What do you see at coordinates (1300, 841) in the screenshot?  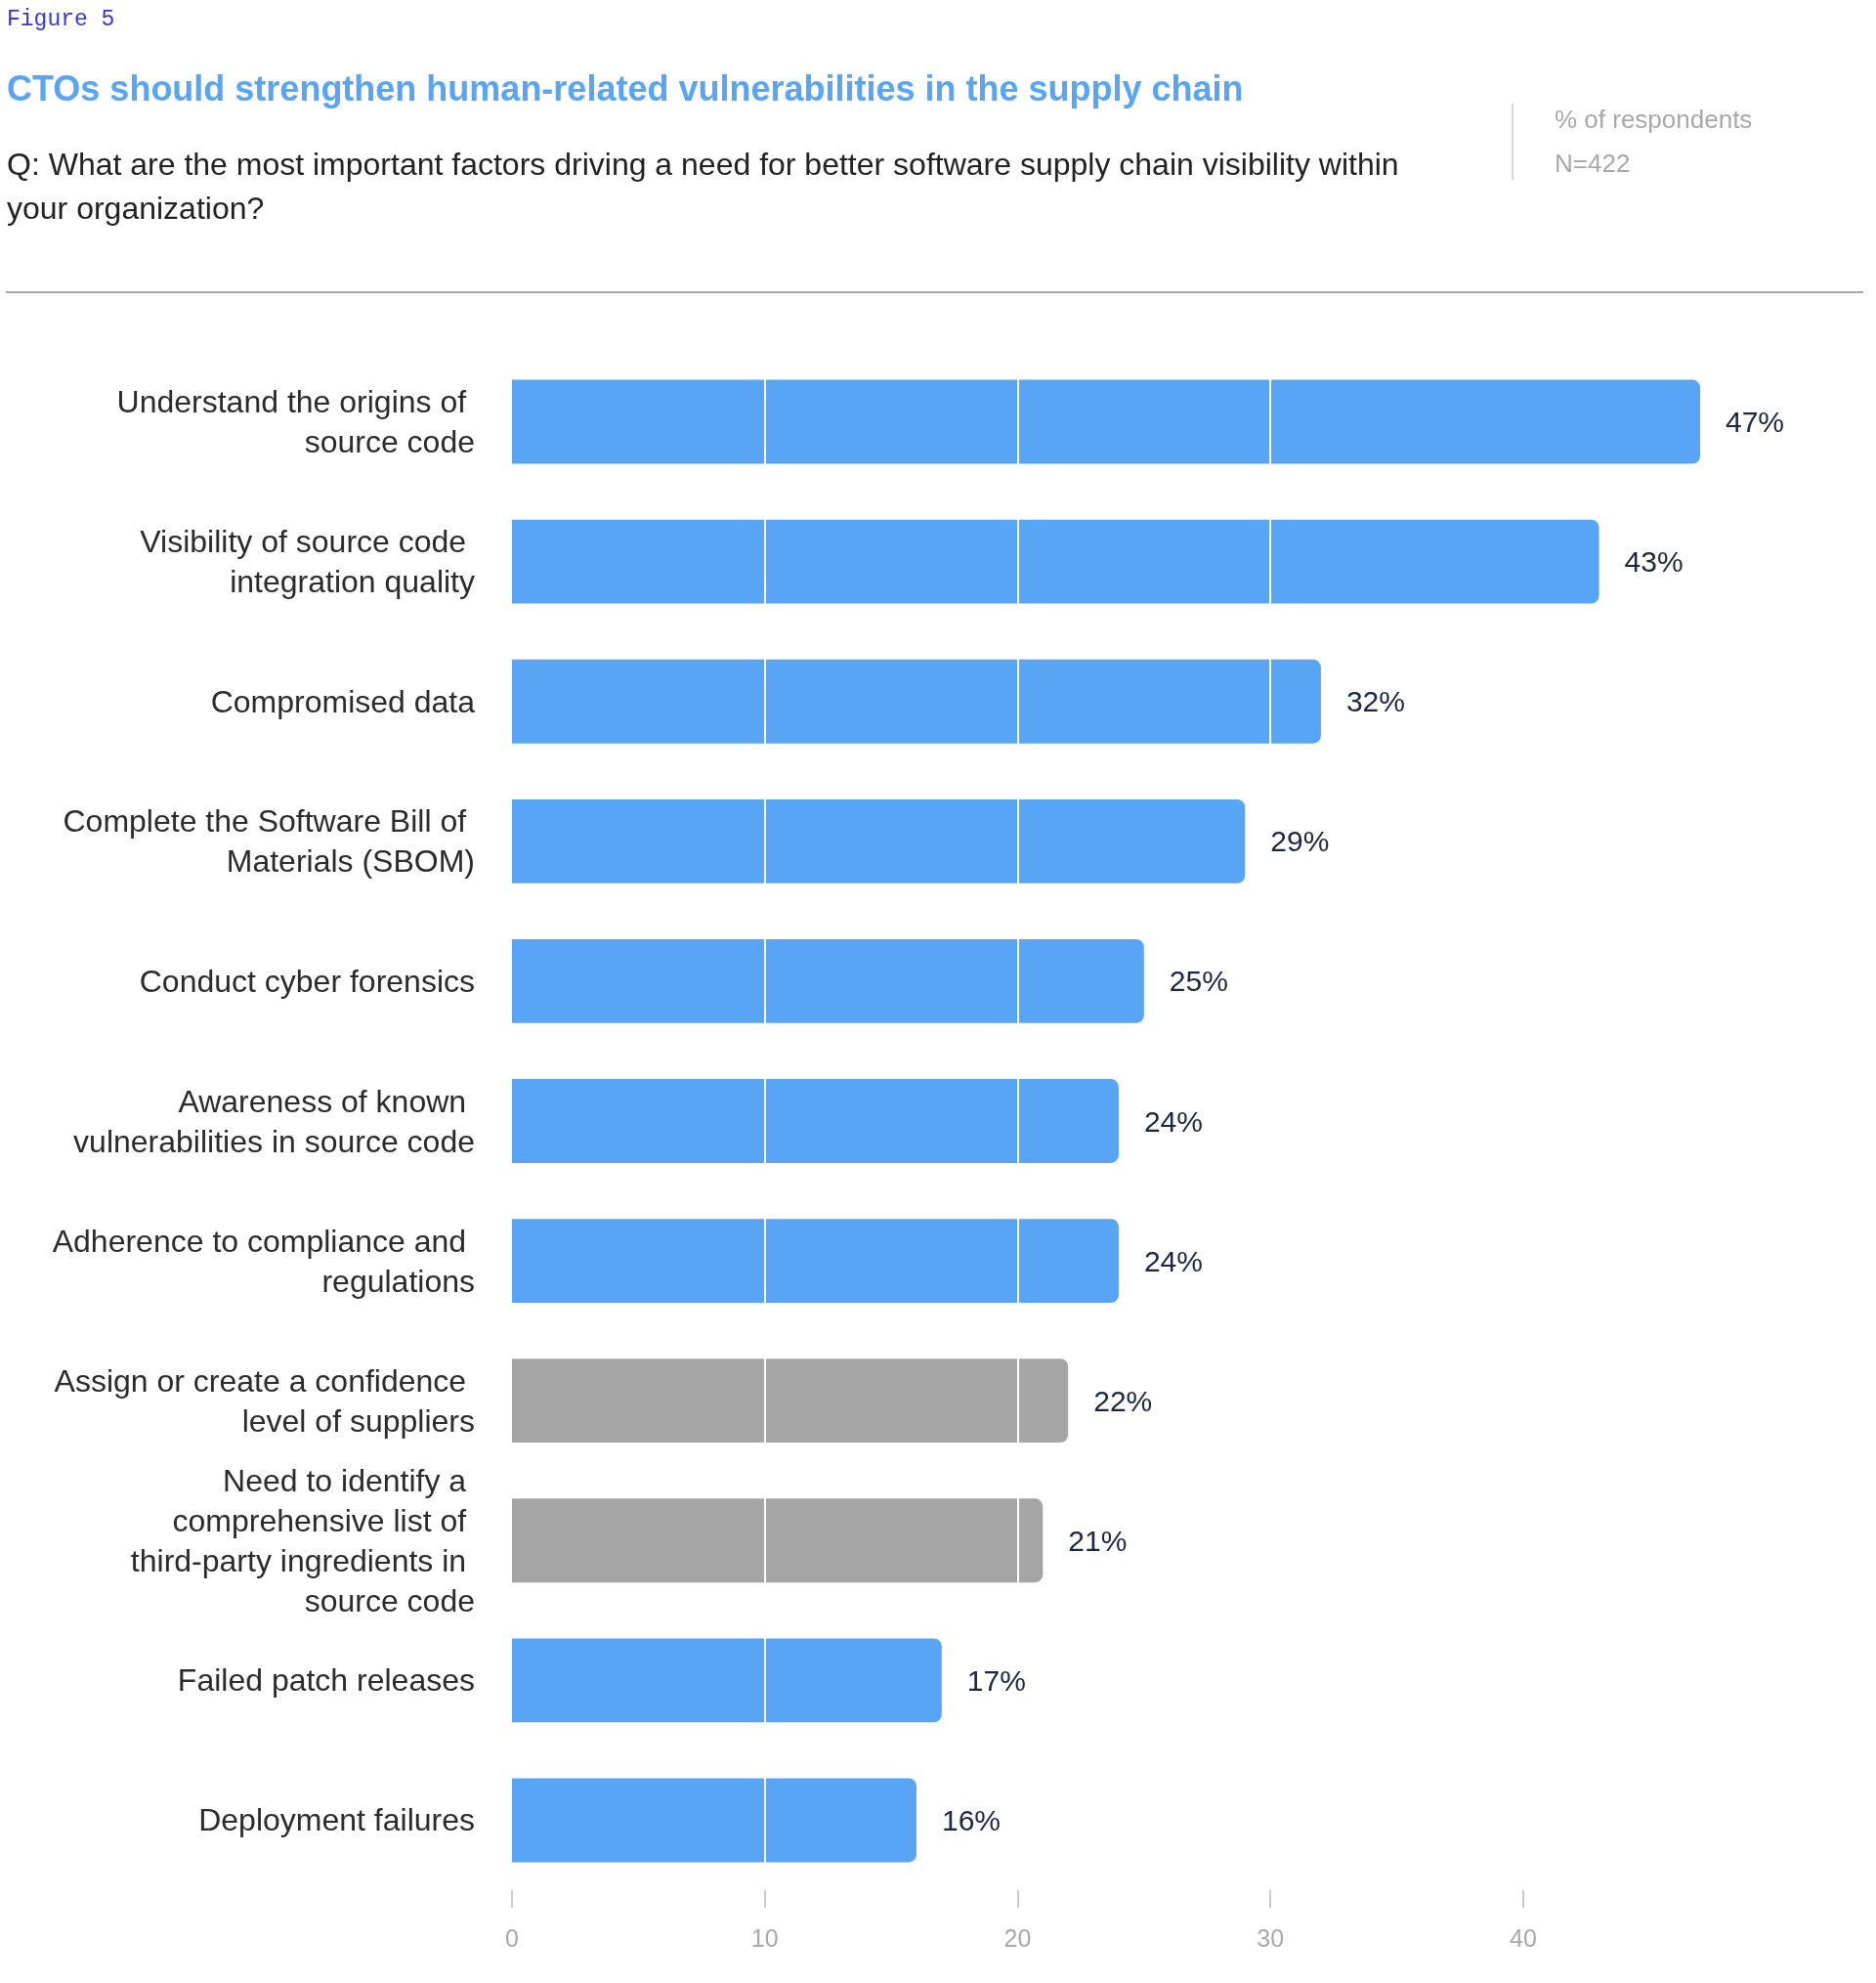 I see `data-label: 29%` at bounding box center [1300, 841].